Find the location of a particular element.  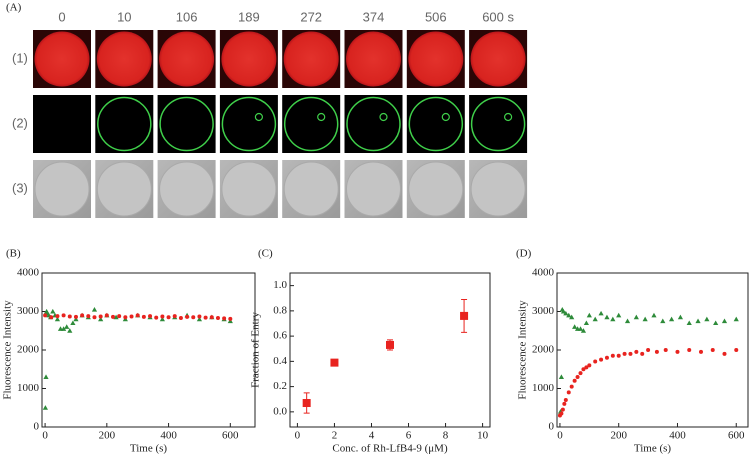

x-tick-label: 2 is located at coordinates (335, 436).